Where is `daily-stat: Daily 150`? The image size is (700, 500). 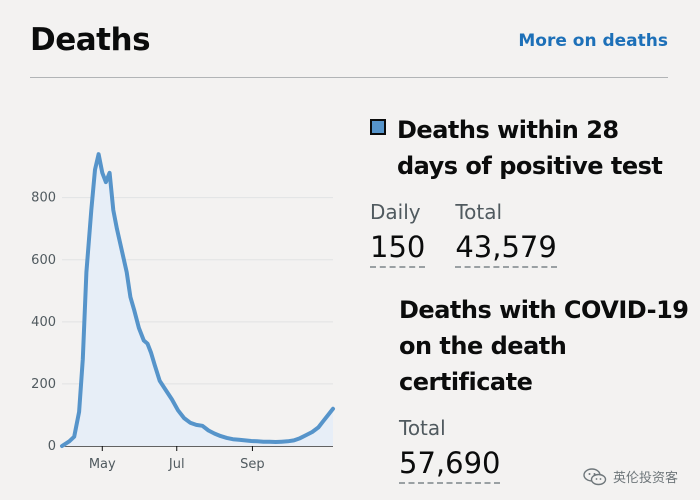 daily-stat: Daily 150 is located at coordinates (398, 234).